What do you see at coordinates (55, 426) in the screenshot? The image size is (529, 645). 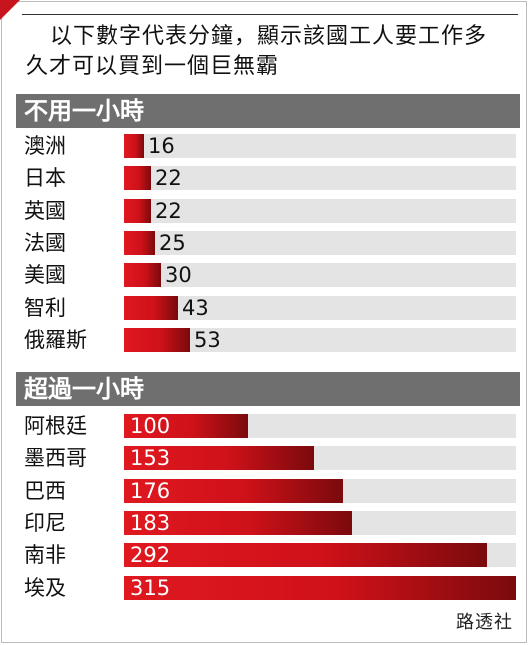 I see `category-label: 阿根廷` at bounding box center [55, 426].